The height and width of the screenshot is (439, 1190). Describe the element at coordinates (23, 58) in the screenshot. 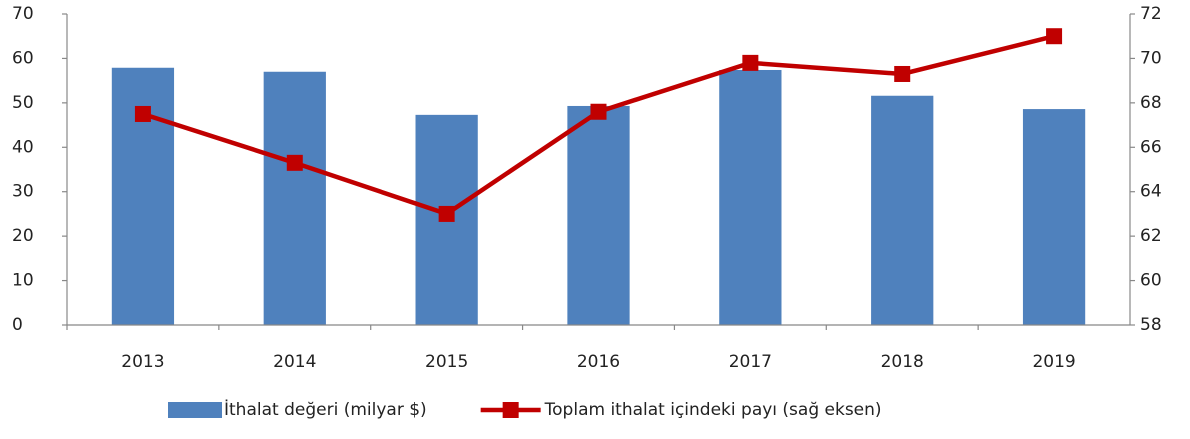

I see `y-tick-label: 60` at that location.